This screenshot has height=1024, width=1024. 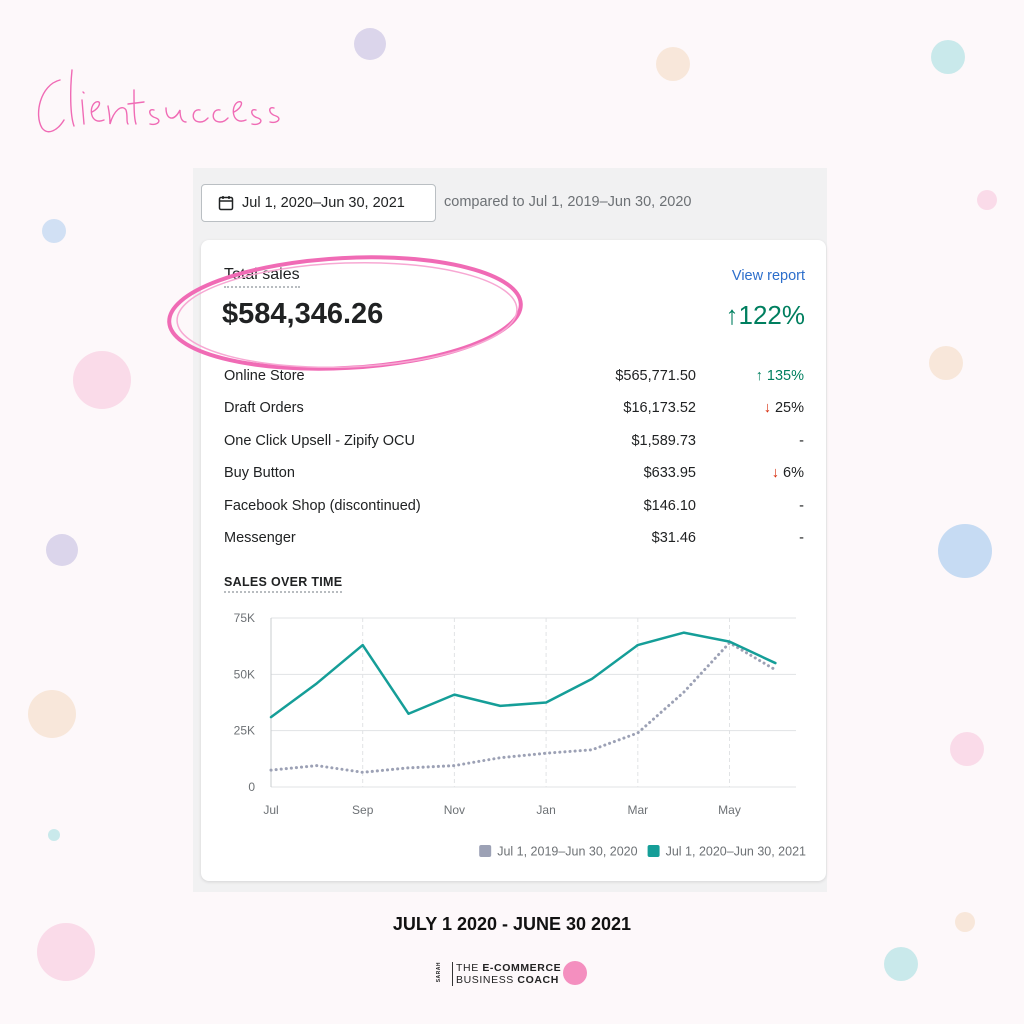 I want to click on channel-row: Buy Button $633.95 ↓ 6%, so click(x=514, y=475).